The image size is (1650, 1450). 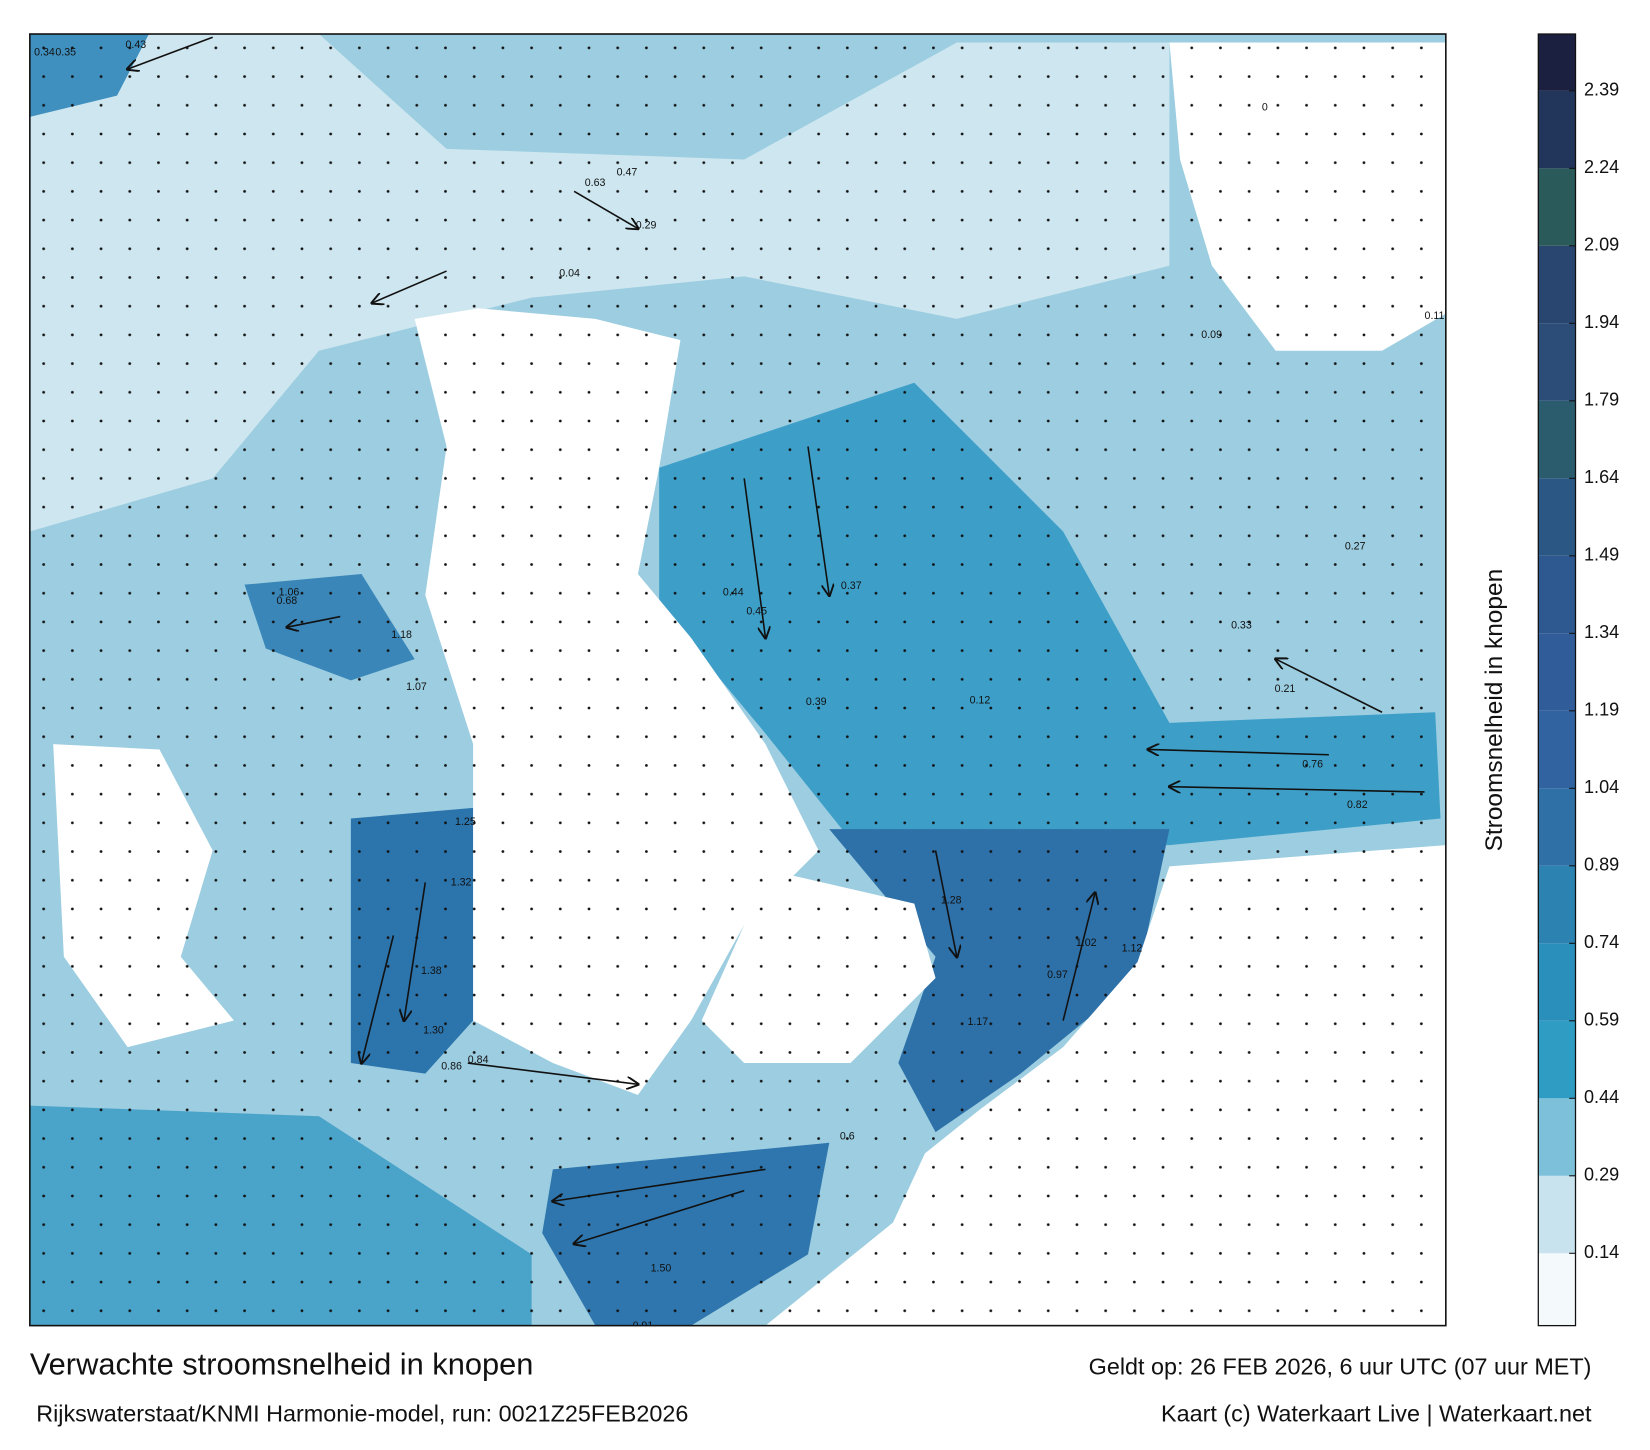 What do you see at coordinates (980, 701) in the screenshot?
I see `speed-label: 0.12` at bounding box center [980, 701].